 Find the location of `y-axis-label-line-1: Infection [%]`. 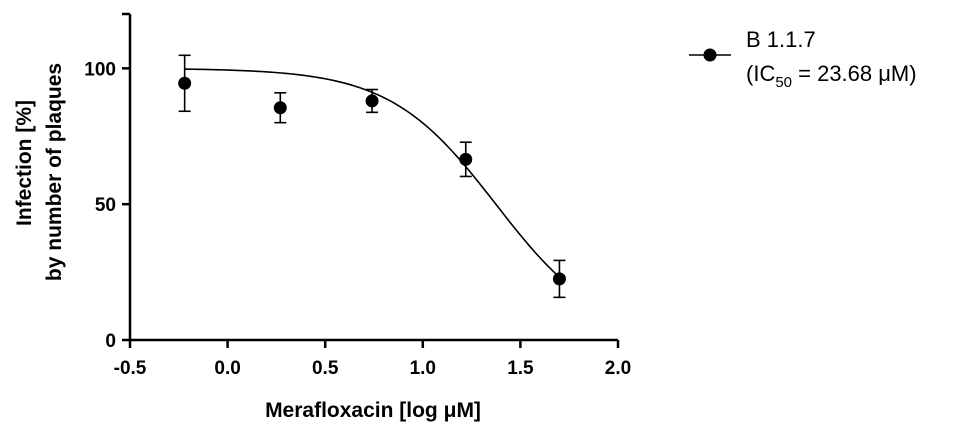

y-axis-label-line-1: Infection [%] is located at coordinates (24, 163).